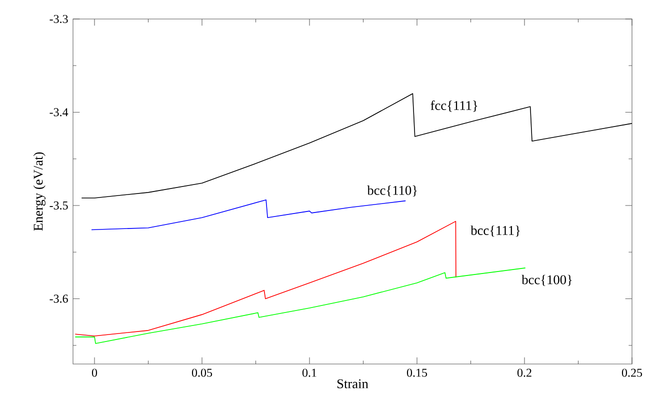  I want to click on y-tick-label: -3.3, so click(59, 19).